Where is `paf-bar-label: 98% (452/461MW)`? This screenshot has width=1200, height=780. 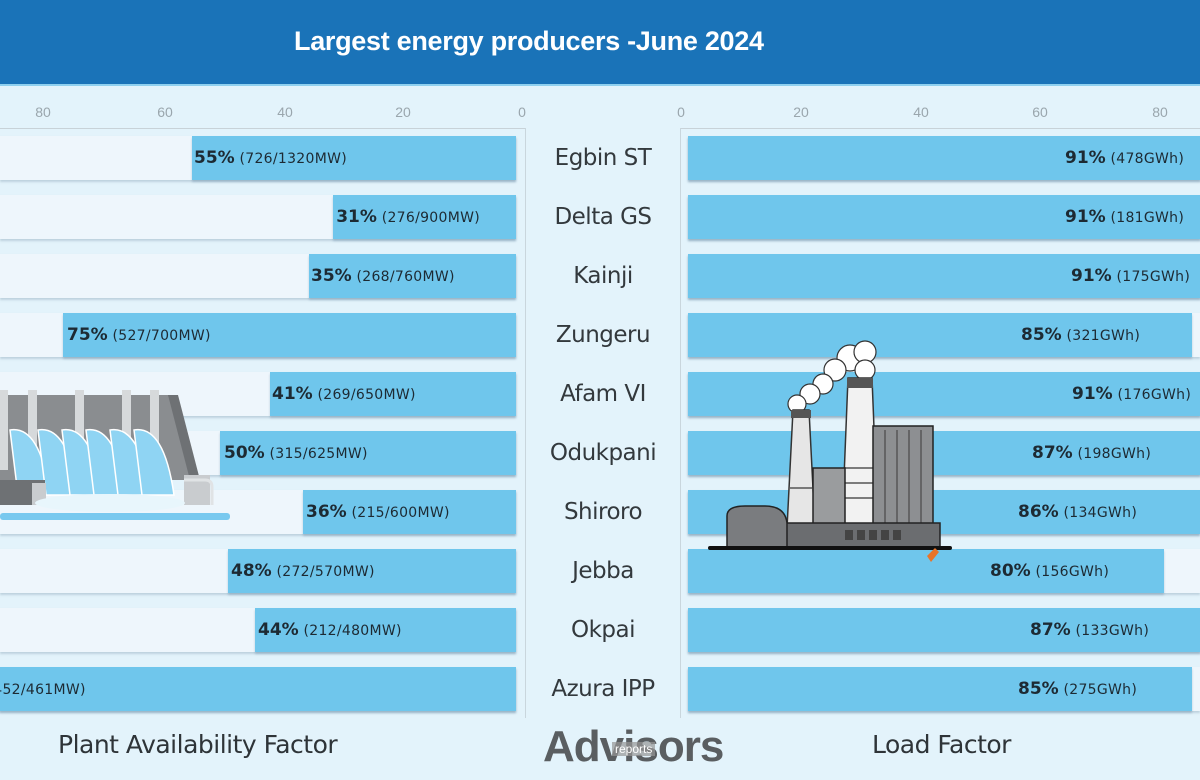
paf-bar-label: 98% (452/461MW) is located at coordinates (43, 690).